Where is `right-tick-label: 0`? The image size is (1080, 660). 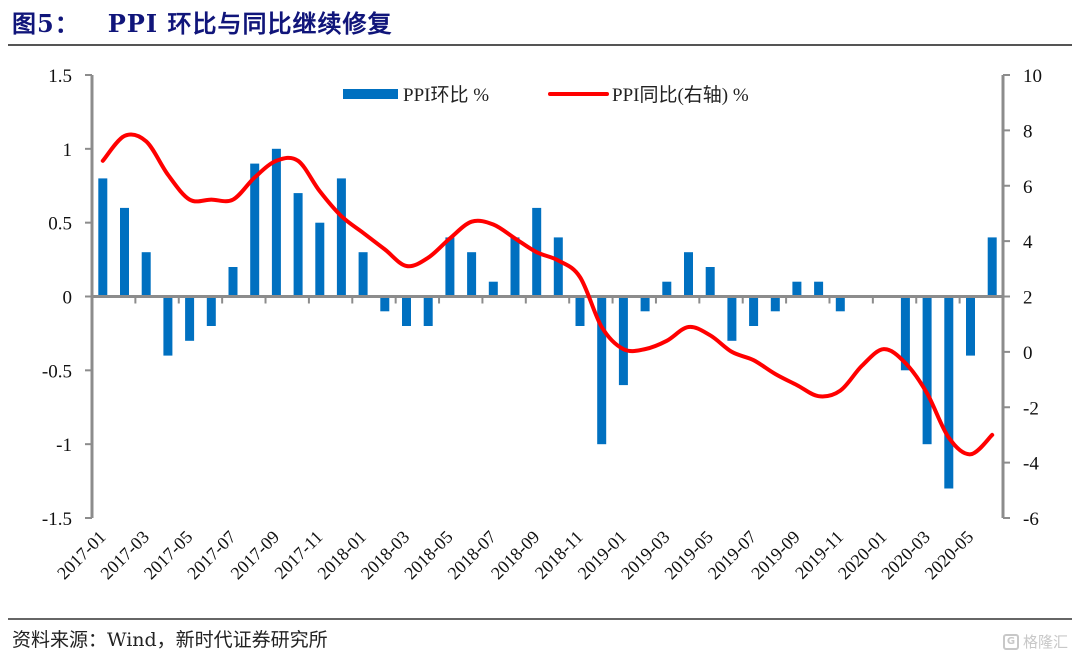 right-tick-label: 0 is located at coordinates (1028, 353).